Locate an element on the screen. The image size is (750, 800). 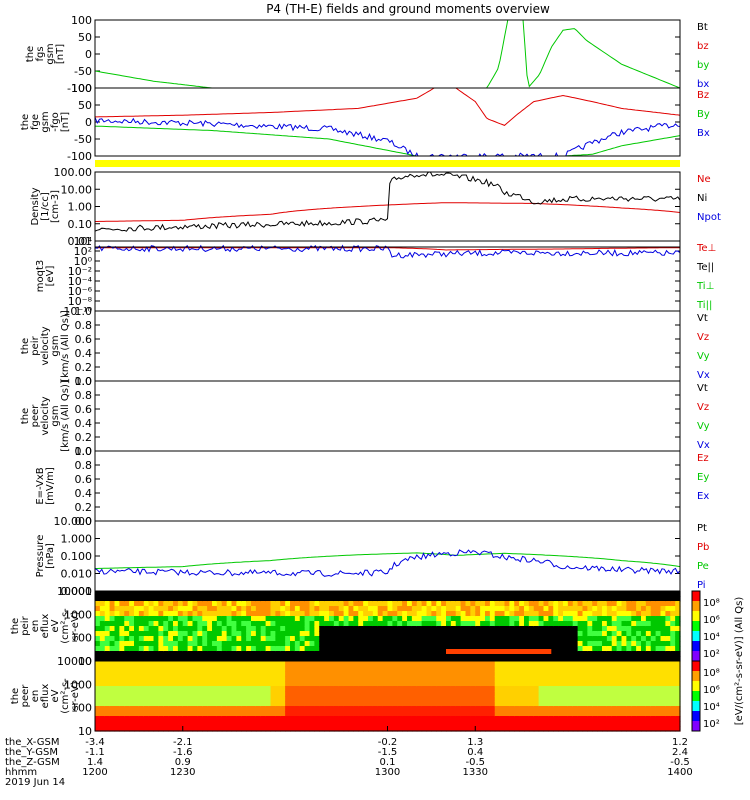
y-axis-label: E=-VxB [mV/m] is located at coordinates (45, 486).